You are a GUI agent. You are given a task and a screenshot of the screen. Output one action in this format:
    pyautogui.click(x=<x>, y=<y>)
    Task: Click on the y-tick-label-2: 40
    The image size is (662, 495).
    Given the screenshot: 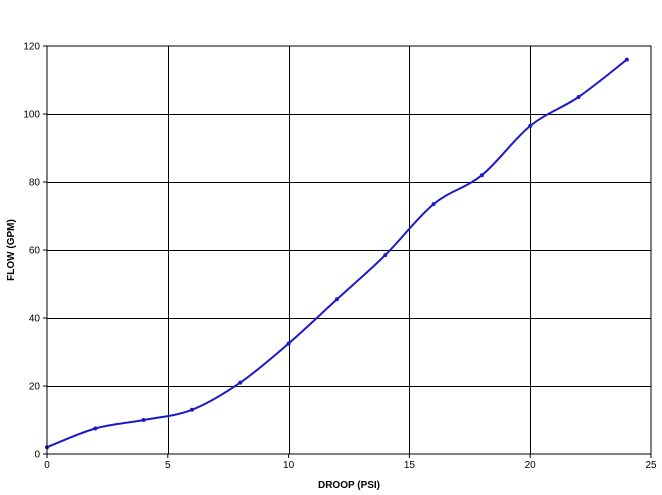 What is the action you would take?
    pyautogui.click(x=35, y=319)
    